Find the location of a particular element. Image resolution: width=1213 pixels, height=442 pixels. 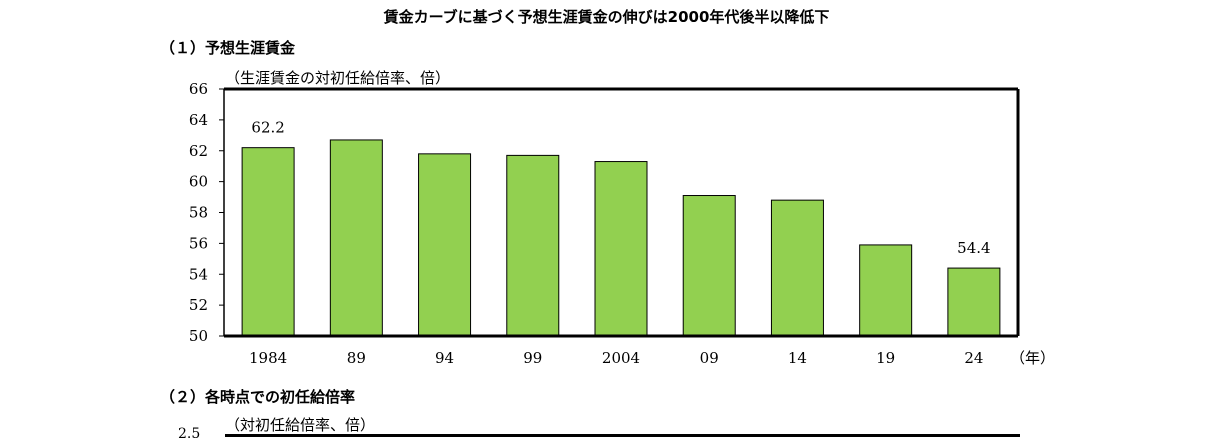

y-tick-label: 64 is located at coordinates (198, 120).